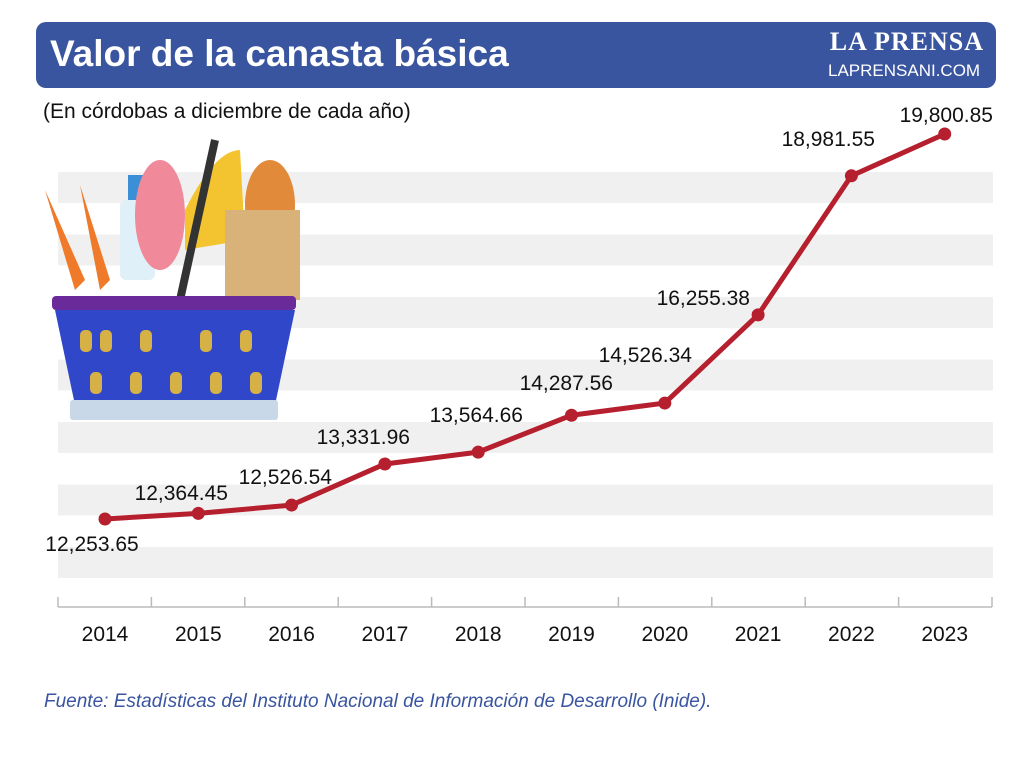  I want to click on chart-subtitle: (En córdobas a diciembre de cada año), so click(227, 111).